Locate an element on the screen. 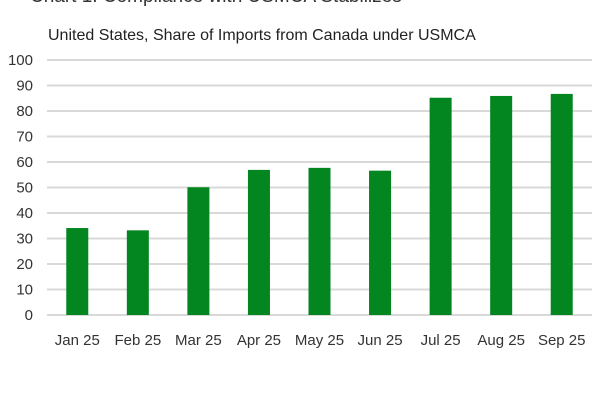  y-tick-label: 70 is located at coordinates (24, 137).